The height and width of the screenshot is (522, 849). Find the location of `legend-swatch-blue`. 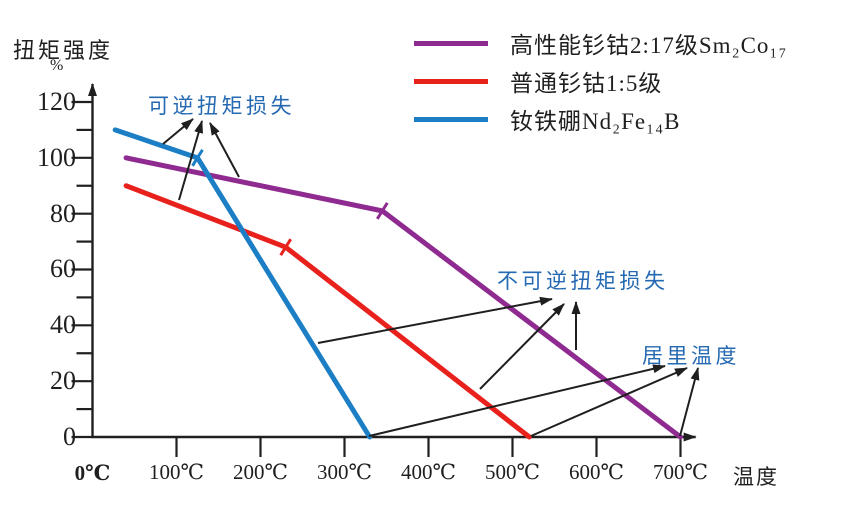

legend-swatch-blue is located at coordinates (451, 119).